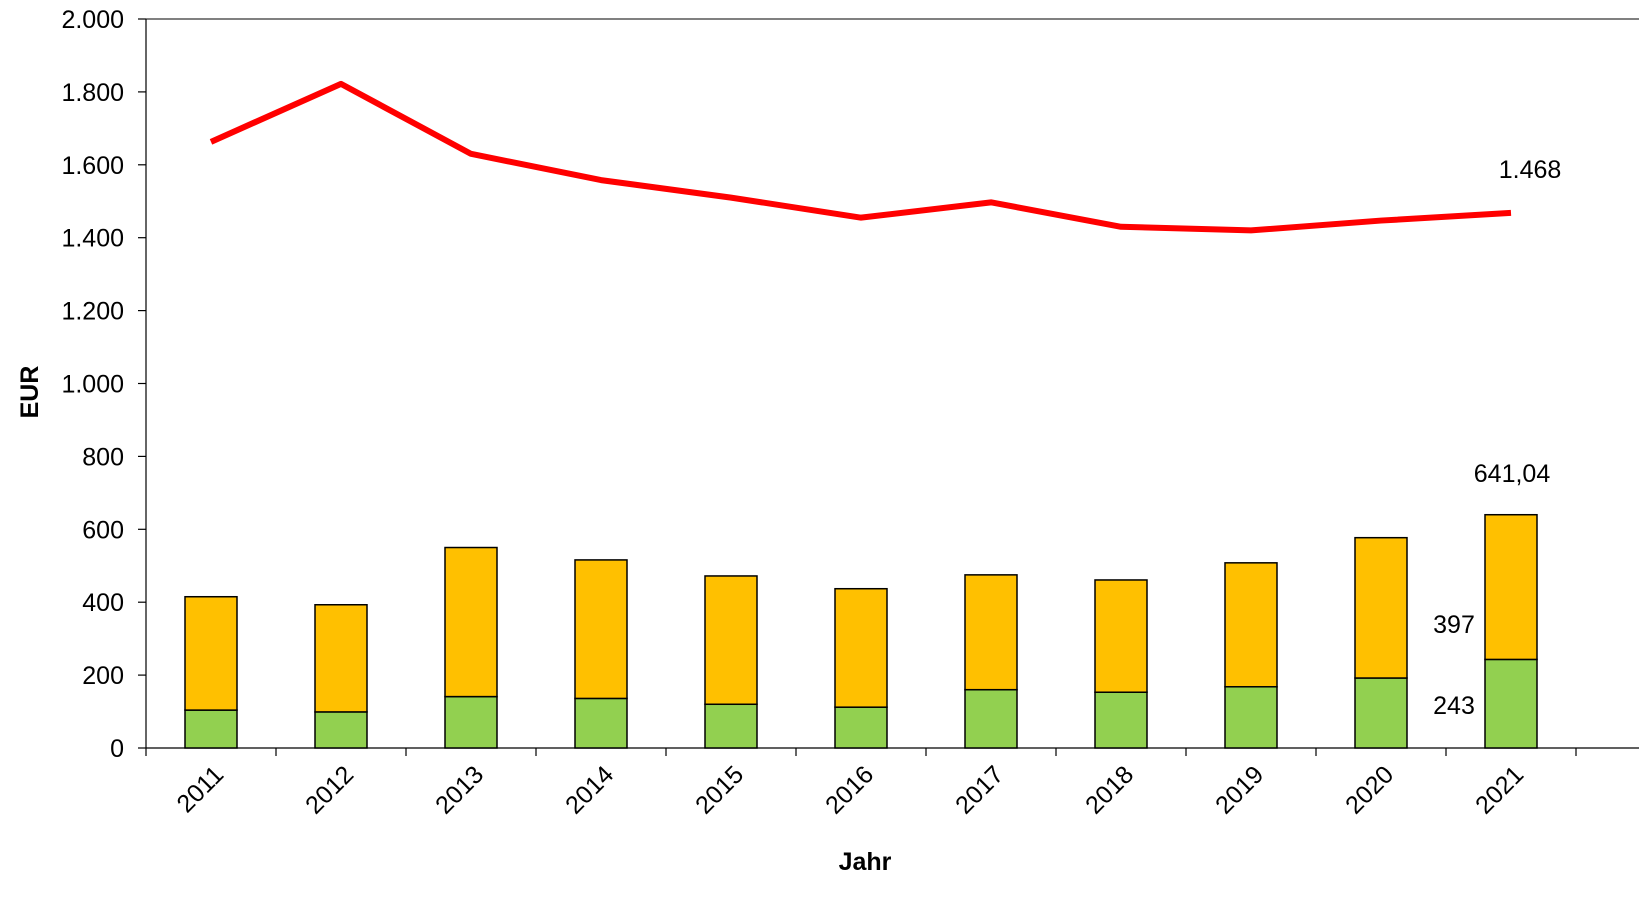 The height and width of the screenshot is (917, 1639). Describe the element at coordinates (30, 392) in the screenshot. I see `y-axis-title: EUR` at that location.